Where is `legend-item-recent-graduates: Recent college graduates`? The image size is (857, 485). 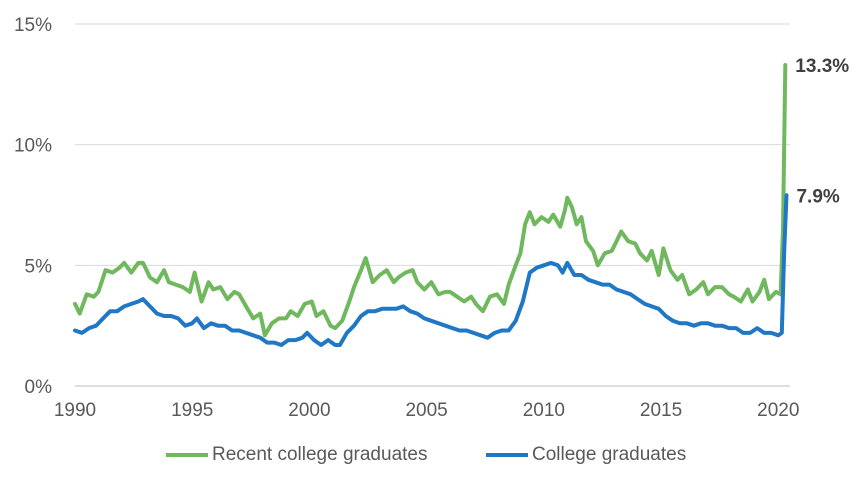
legend-item-recent-graduates: Recent college graduates is located at coordinates (296, 455).